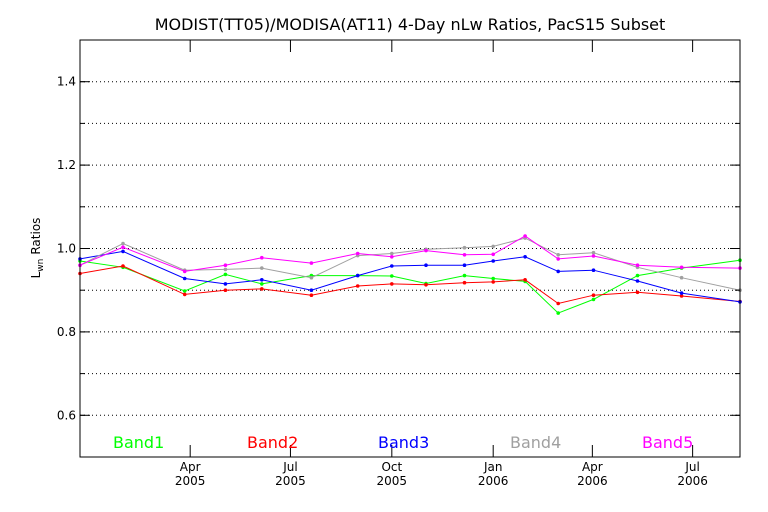  What do you see at coordinates (493, 467) in the screenshot?
I see `x-tick-label-month: Jan` at bounding box center [493, 467].